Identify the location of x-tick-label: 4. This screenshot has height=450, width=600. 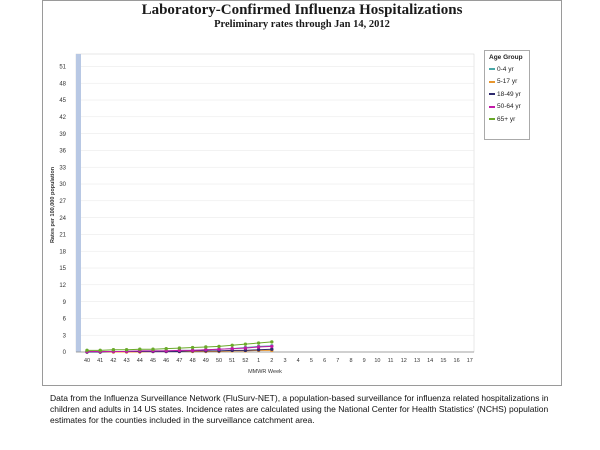
(298, 361).